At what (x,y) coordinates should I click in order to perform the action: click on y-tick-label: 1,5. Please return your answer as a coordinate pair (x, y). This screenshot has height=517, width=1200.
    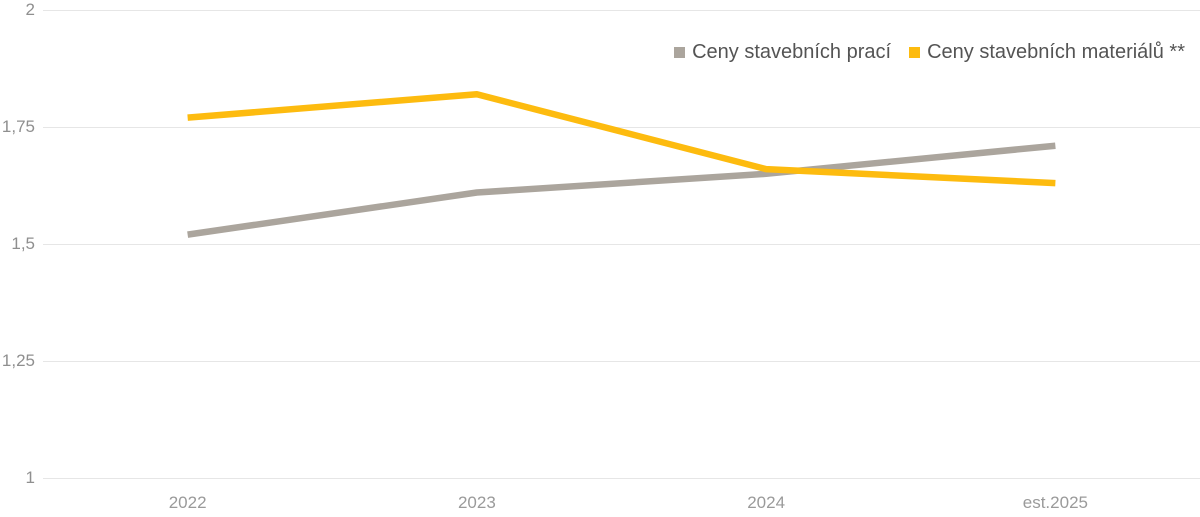
    Looking at the image, I should click on (23, 243).